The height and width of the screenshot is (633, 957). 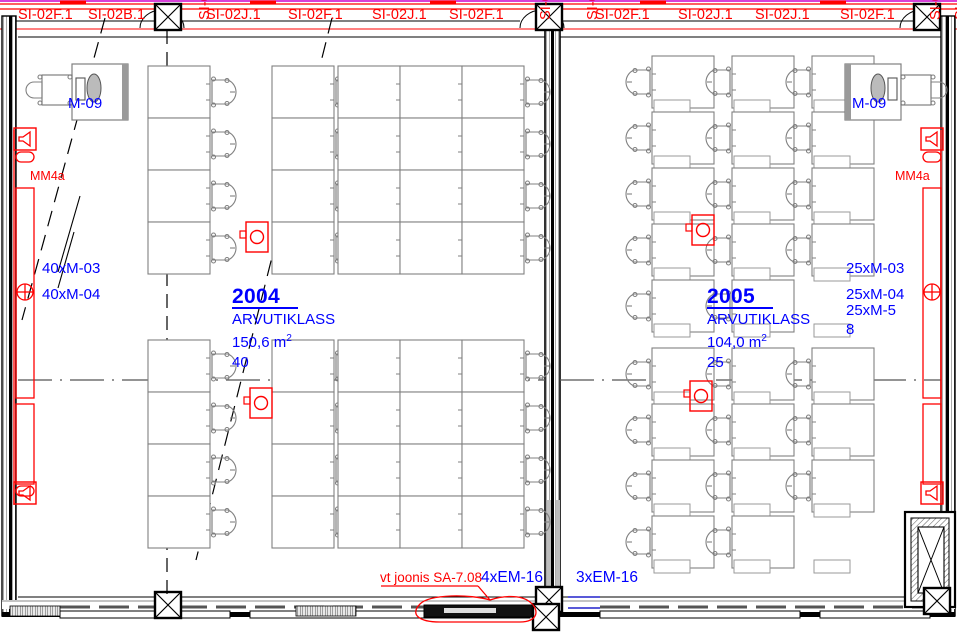 I want to click on note-3xem16: 3xEM-16, so click(x=607, y=577).